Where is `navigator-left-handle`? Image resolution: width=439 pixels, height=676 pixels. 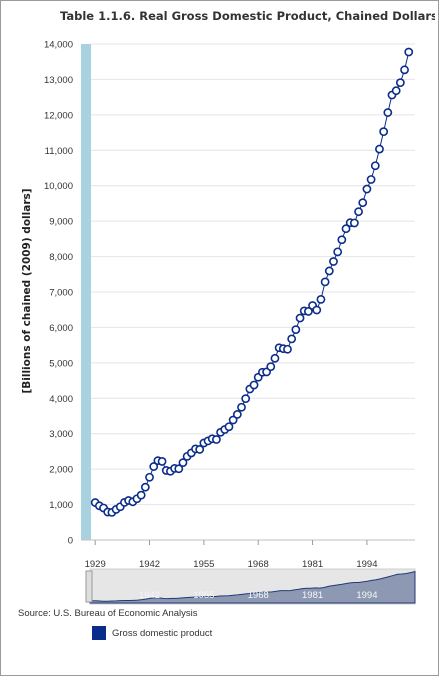 navigator-left-handle is located at coordinates (89, 586).